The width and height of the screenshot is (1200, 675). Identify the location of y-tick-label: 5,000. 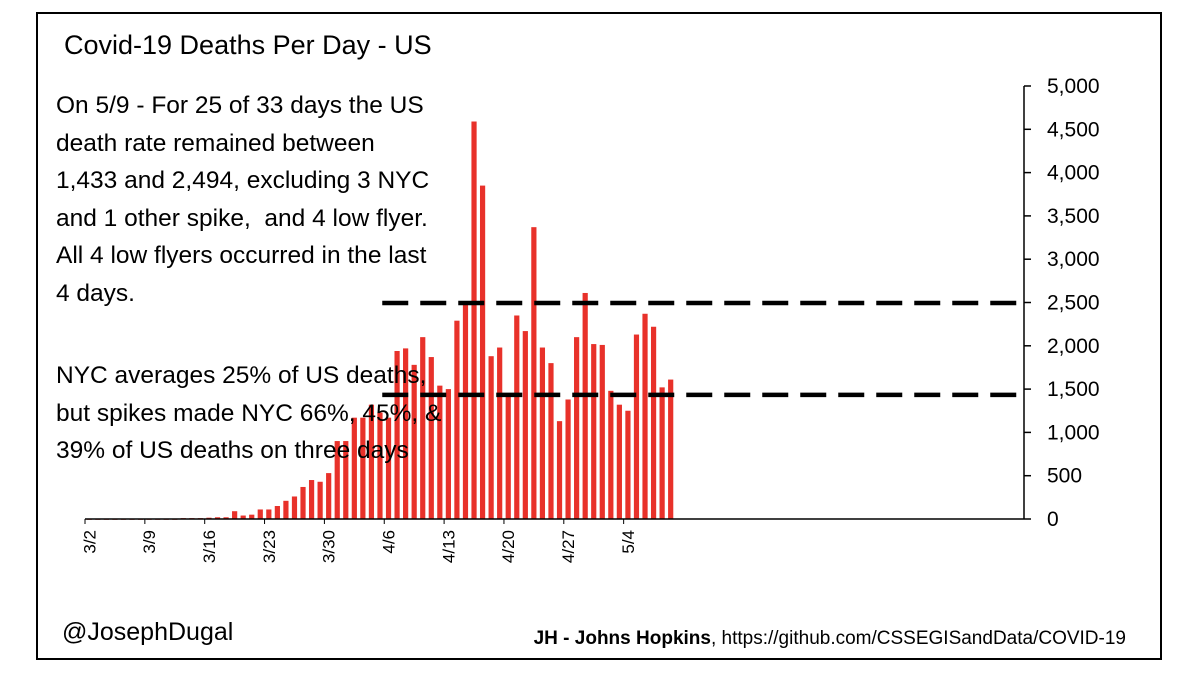
(1073, 86).